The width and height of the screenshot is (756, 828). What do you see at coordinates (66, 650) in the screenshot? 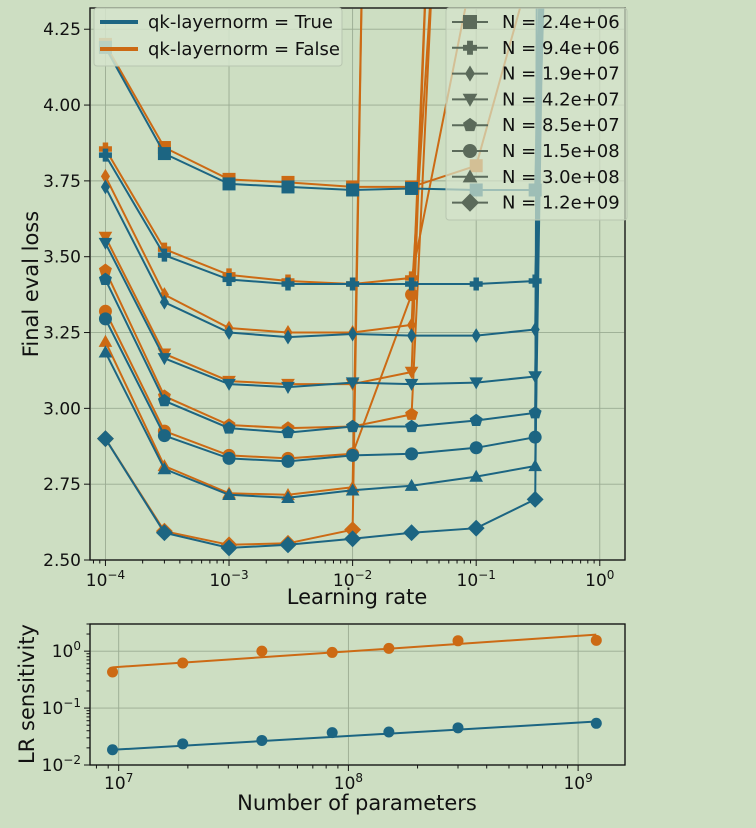
I see `sensitivity-y-tick-label: 10⁰` at bounding box center [66, 650].